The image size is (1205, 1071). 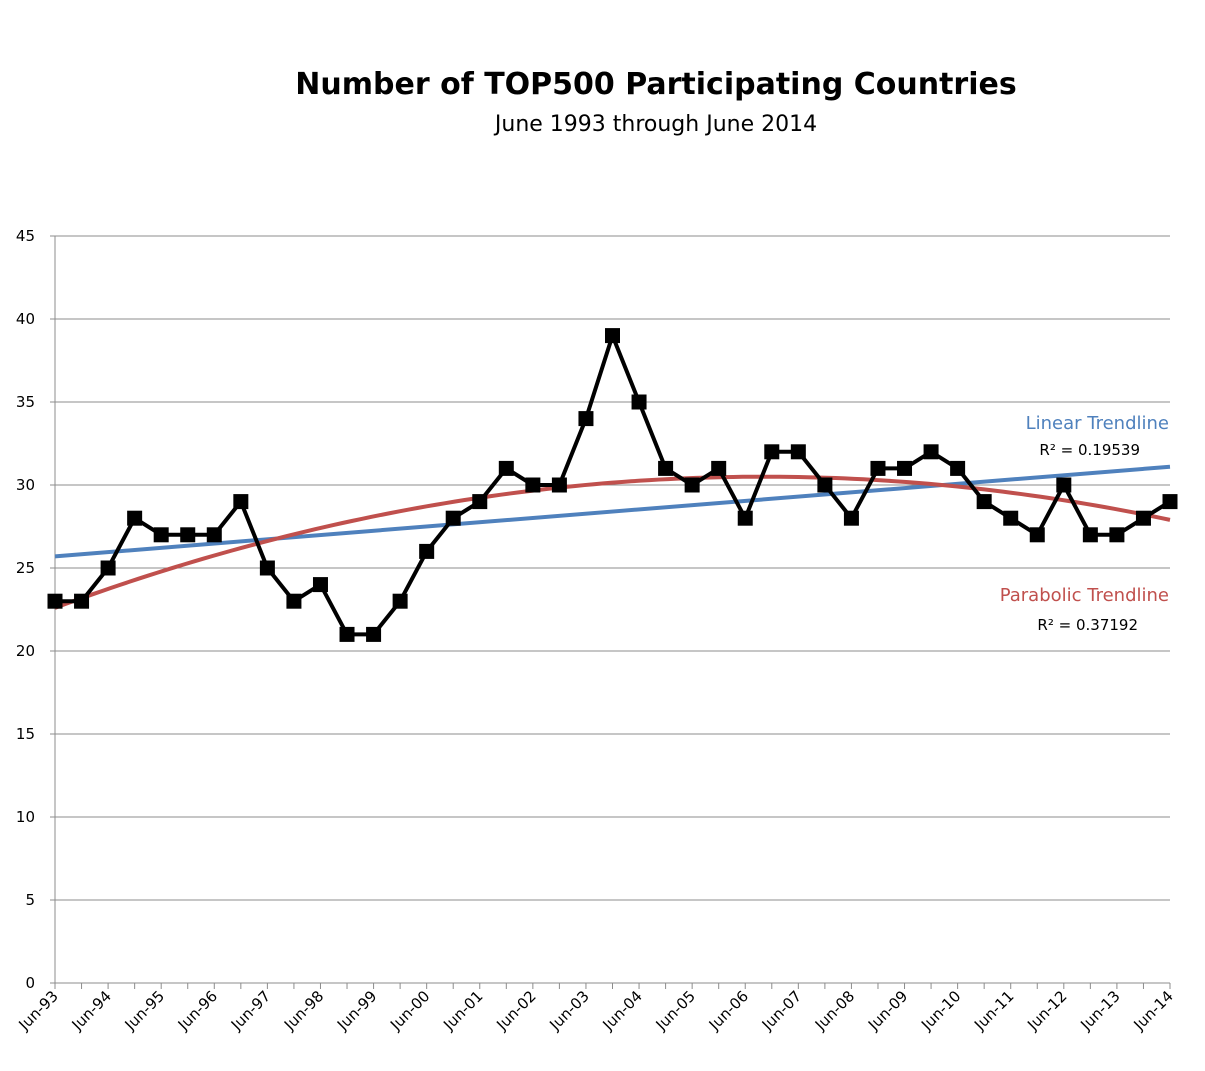 I want to click on y-tick-label: 0, so click(x=30, y=983).